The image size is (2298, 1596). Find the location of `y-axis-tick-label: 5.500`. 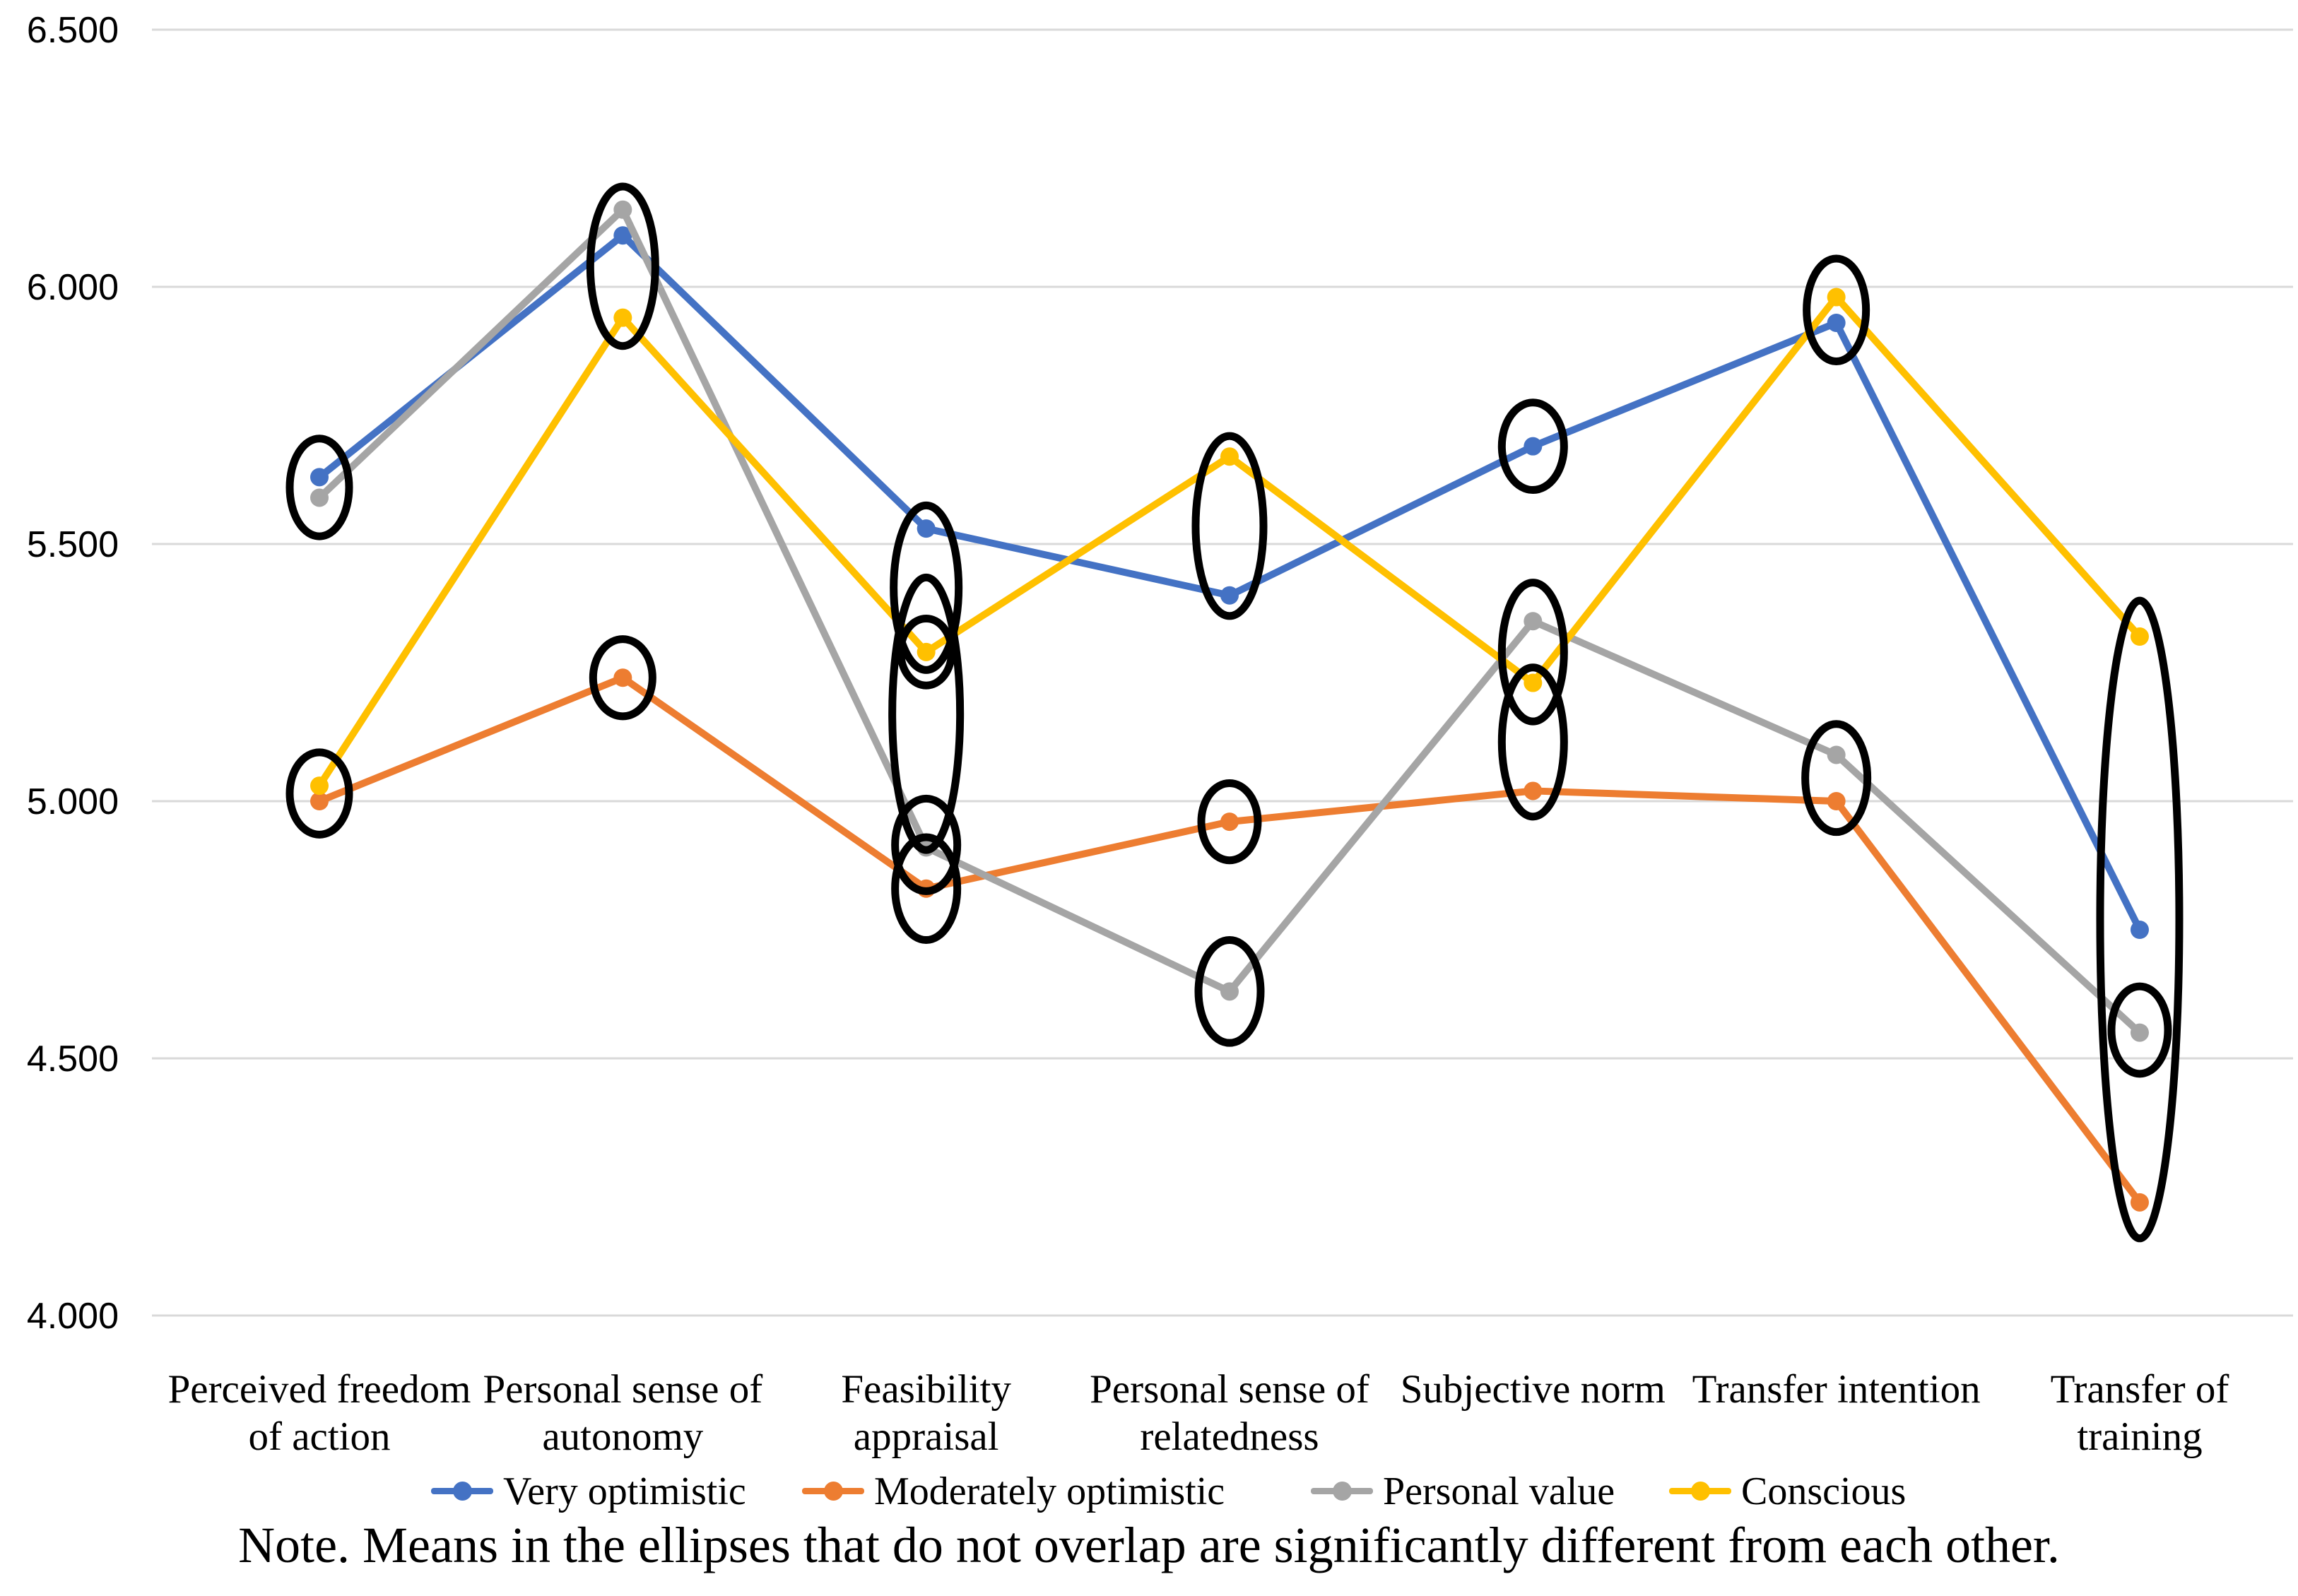

y-axis-tick-label: 5.500 is located at coordinates (73, 545).